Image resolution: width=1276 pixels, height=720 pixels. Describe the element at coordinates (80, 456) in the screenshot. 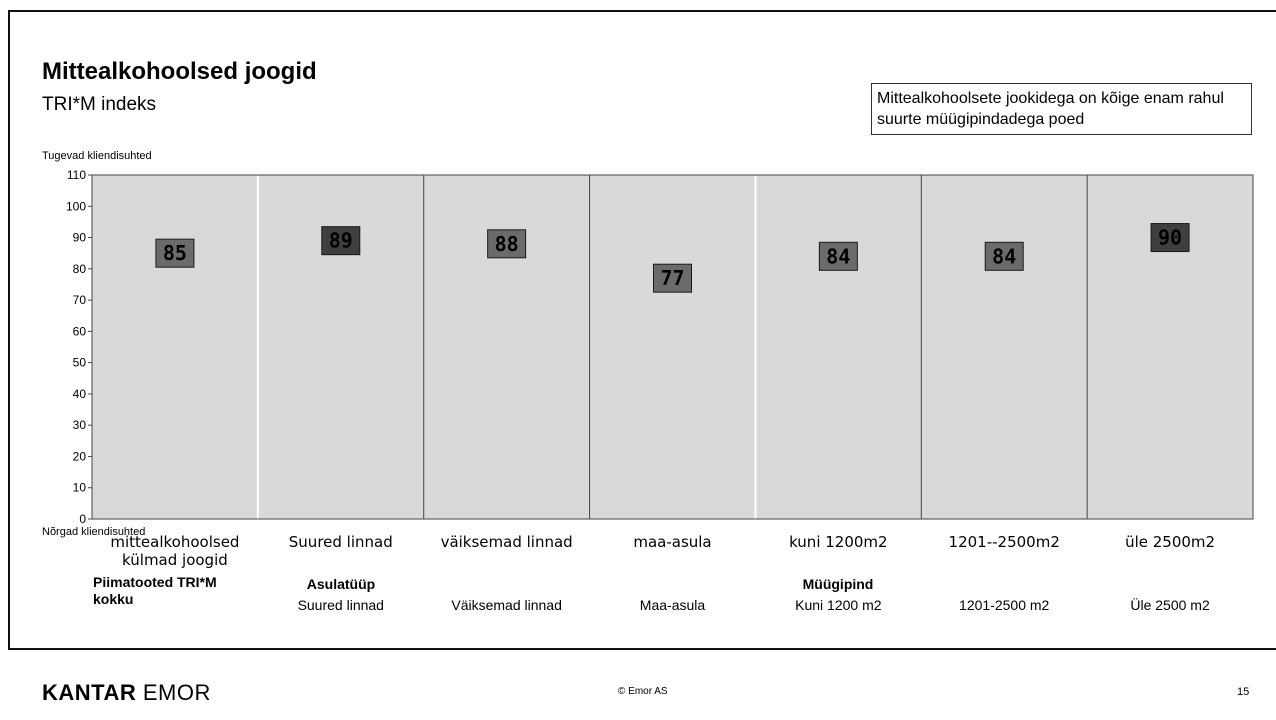

I see `y-tick-label: 20` at that location.